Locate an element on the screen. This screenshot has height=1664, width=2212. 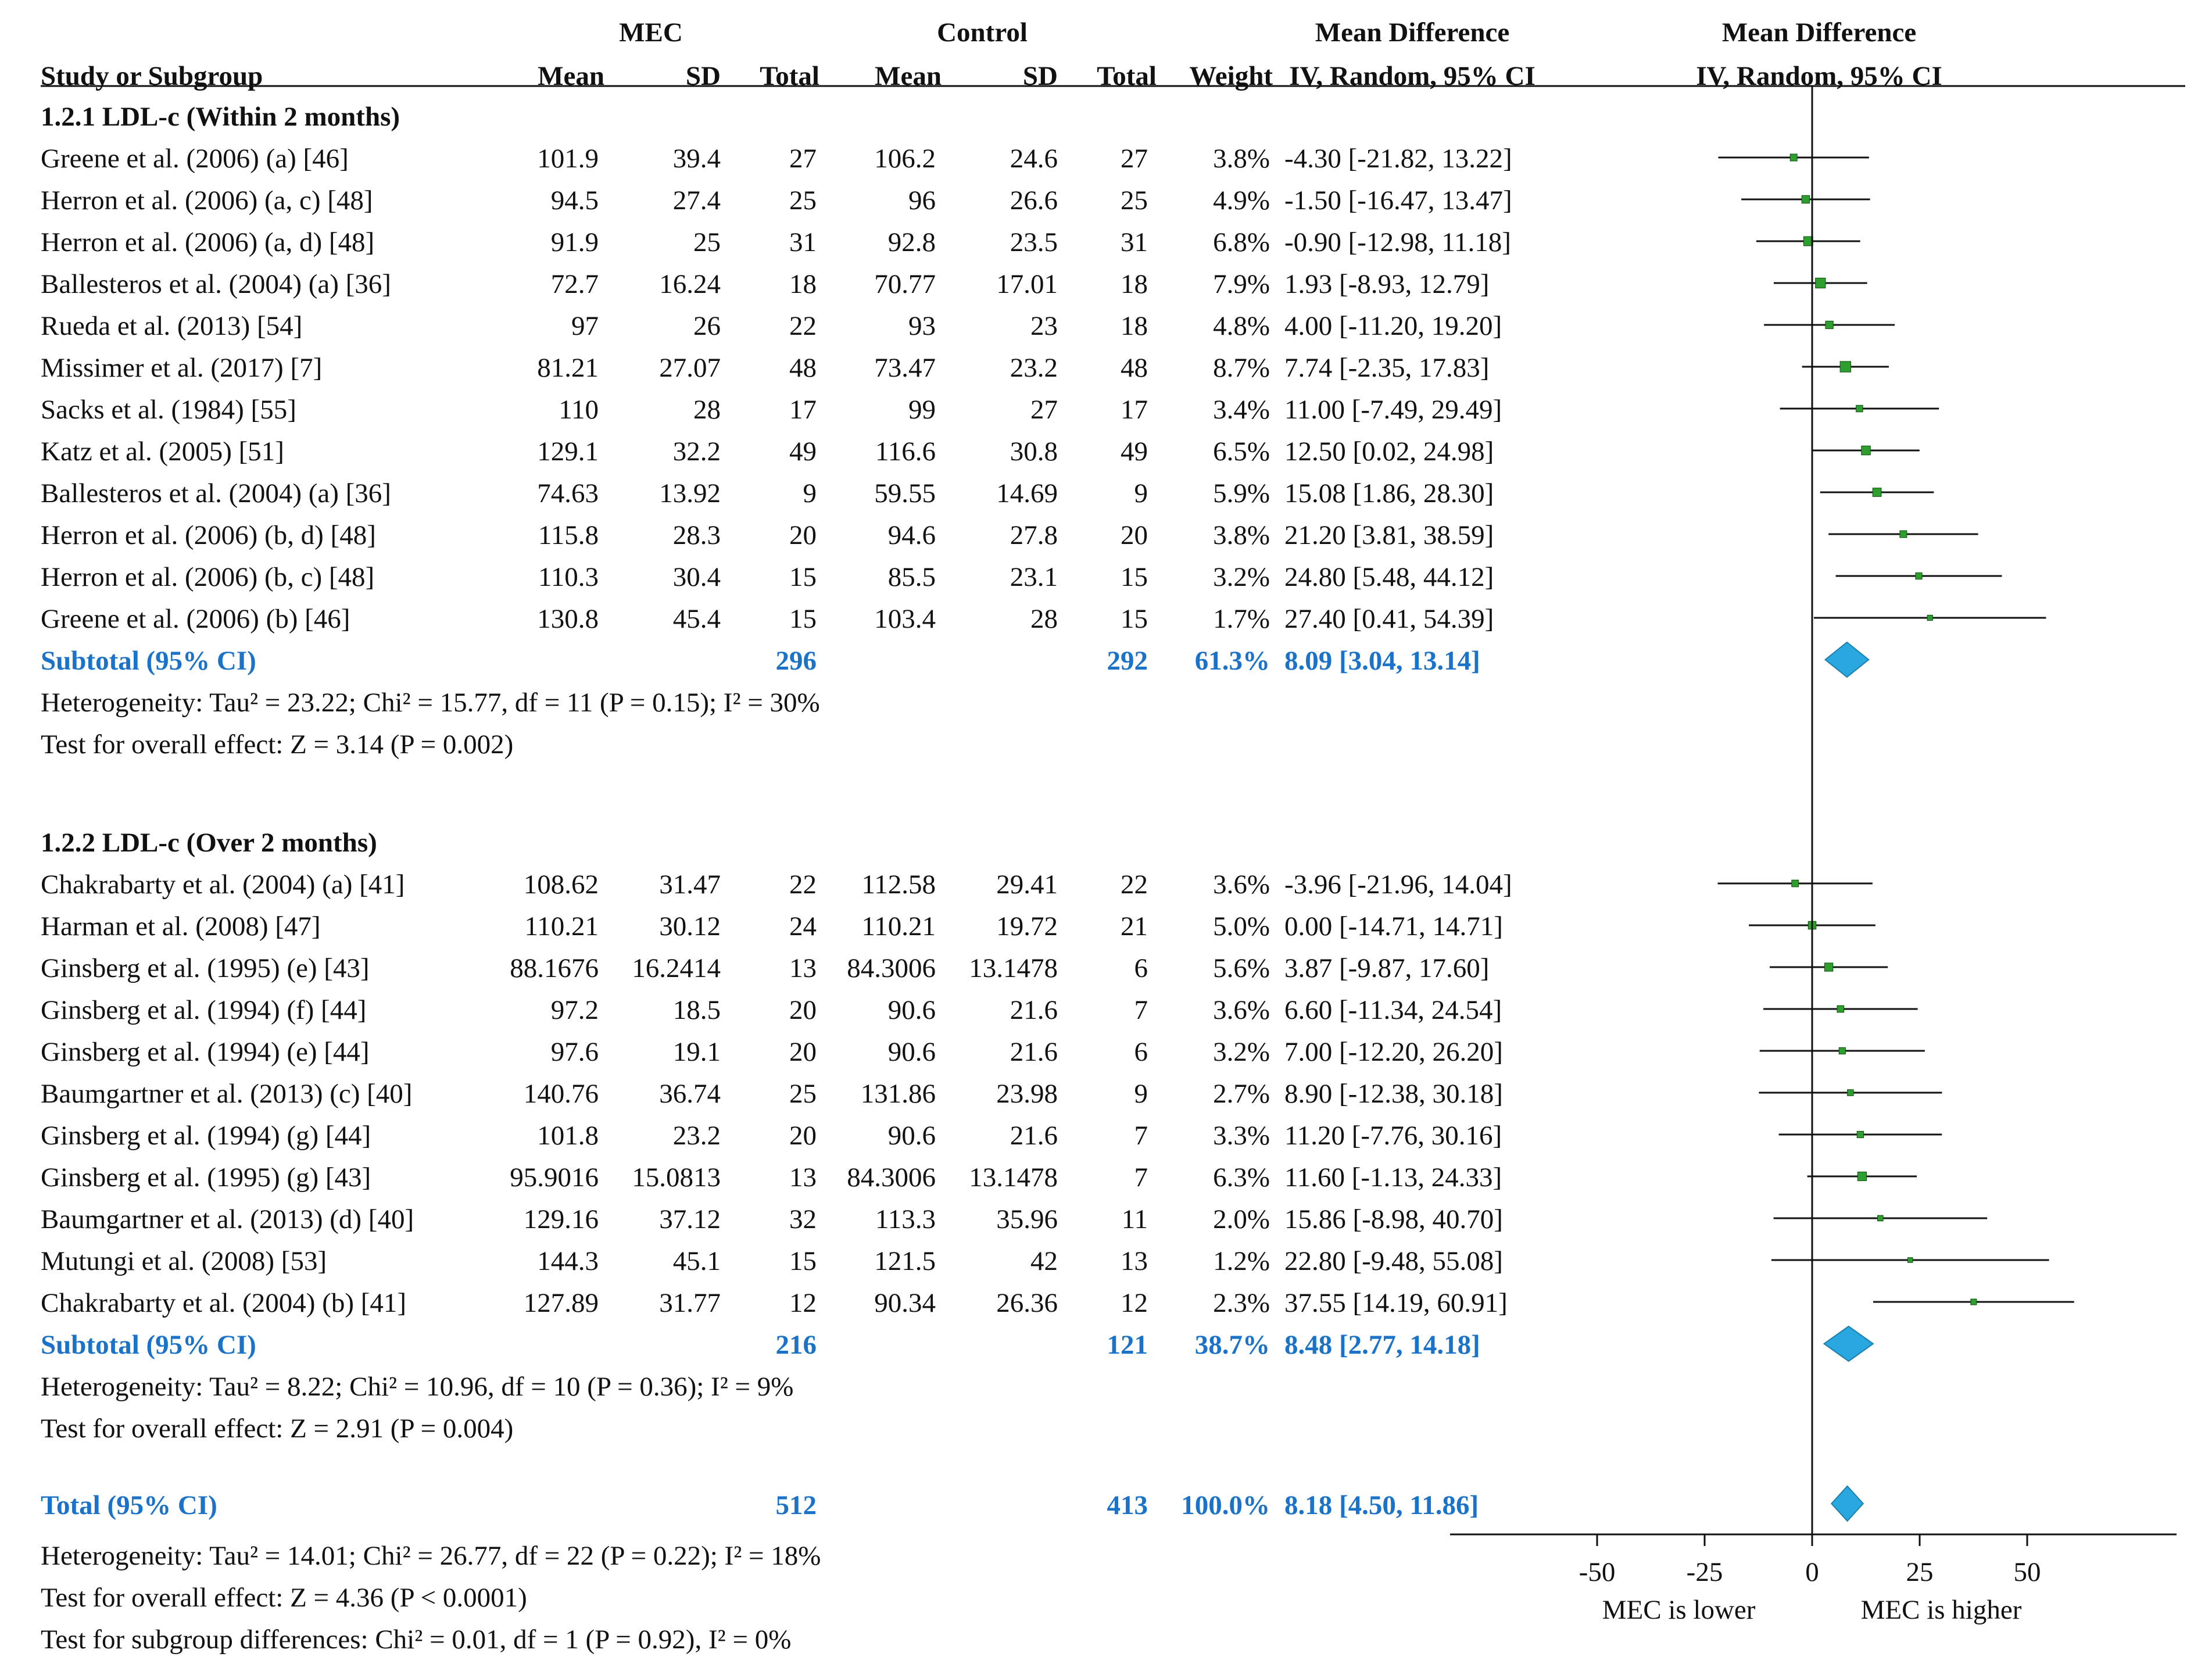
mec-sd: 19.1 is located at coordinates (696, 1052).